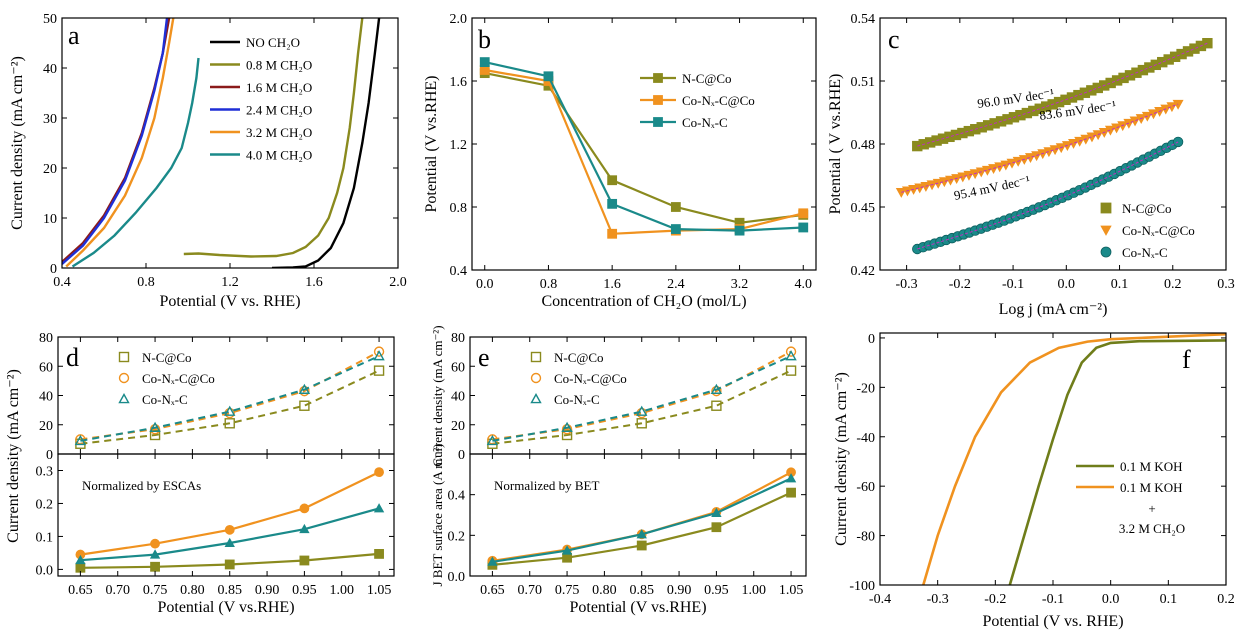  Describe the element at coordinates (457, 536) in the screenshot. I see `y-tick-label: 0.2` at that location.